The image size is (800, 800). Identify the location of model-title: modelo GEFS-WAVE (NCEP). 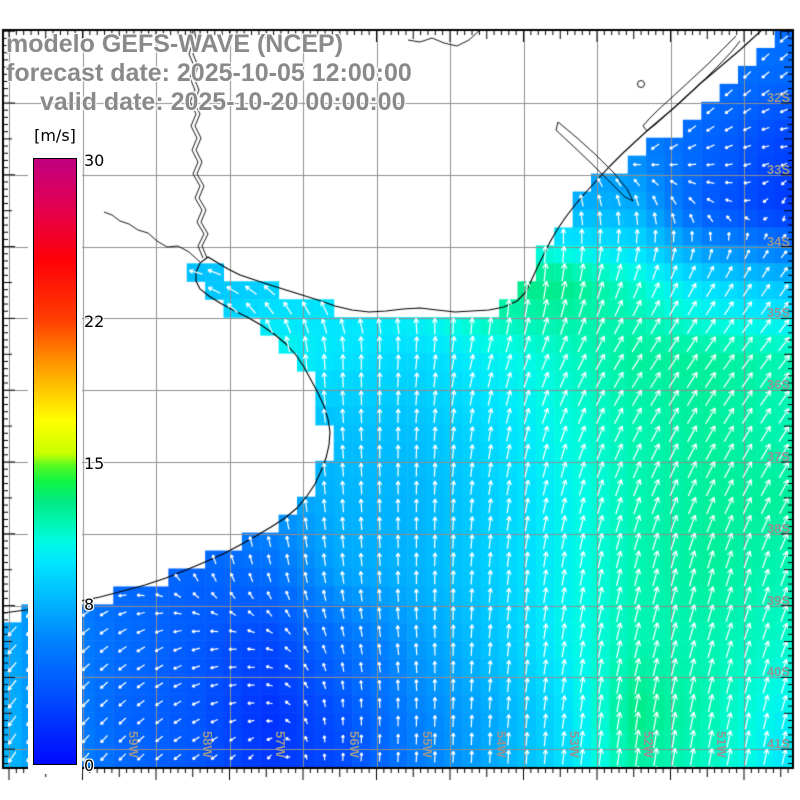
(175, 44).